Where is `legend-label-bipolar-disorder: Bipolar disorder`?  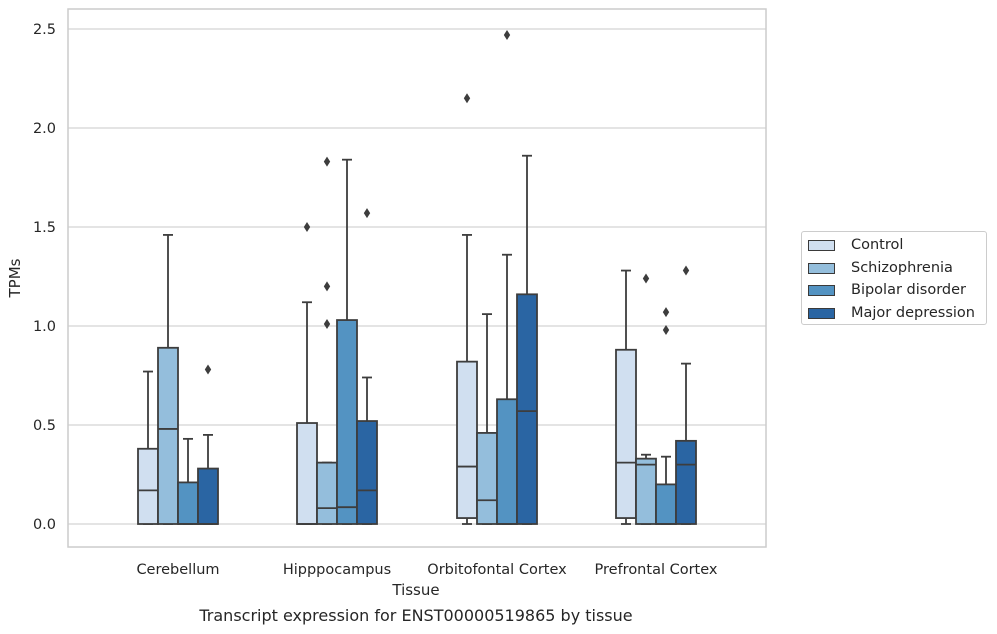 legend-label-bipolar-disorder: Bipolar disorder is located at coordinates (908, 290).